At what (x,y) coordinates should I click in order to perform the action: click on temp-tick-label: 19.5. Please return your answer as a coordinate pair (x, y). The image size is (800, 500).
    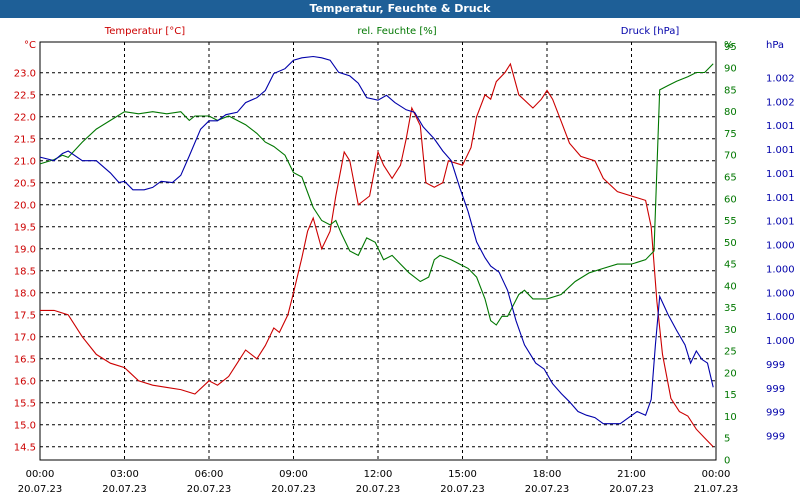
    Looking at the image, I should click on (25, 227).